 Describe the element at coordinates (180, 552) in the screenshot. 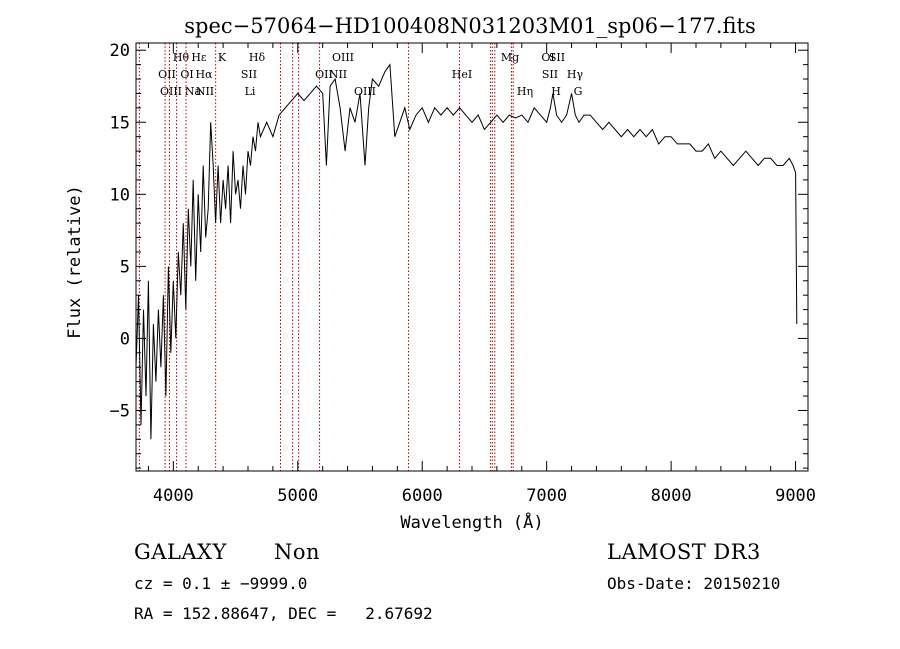

I see `object-class: GALAXY` at that location.